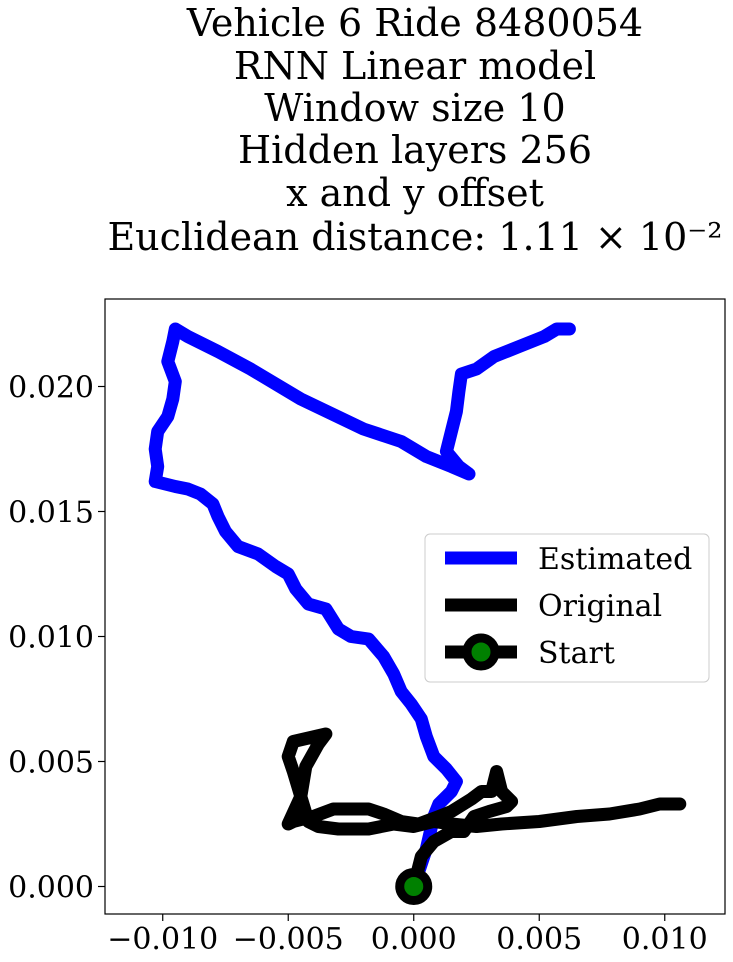 The width and height of the screenshot is (733, 962). What do you see at coordinates (51, 388) in the screenshot?
I see `y-tick-label: 0.020` at bounding box center [51, 388].